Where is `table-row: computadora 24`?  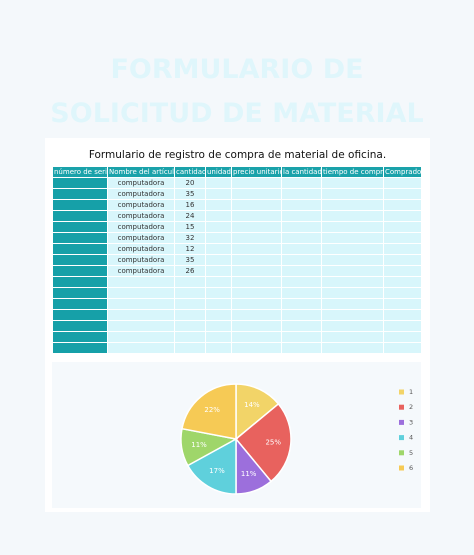
table-row: computadora 24 is located at coordinates (237, 216).